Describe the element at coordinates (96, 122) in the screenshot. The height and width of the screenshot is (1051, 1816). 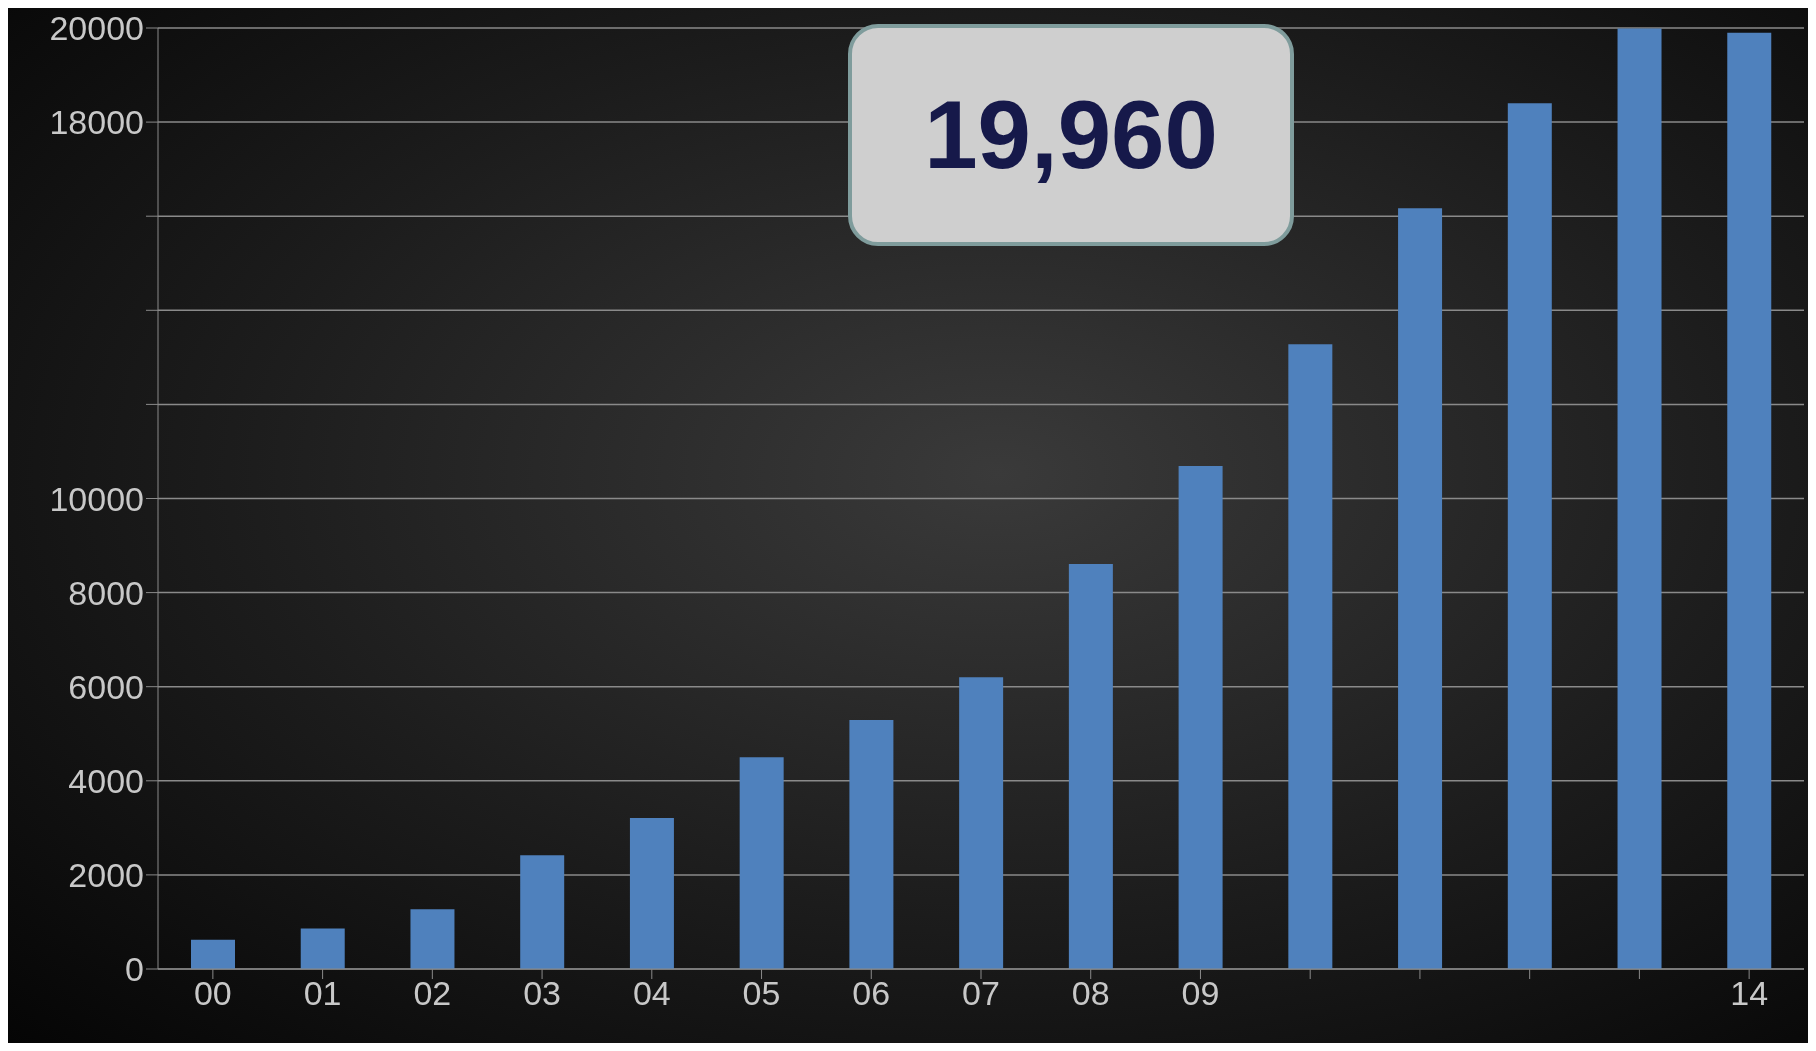
I see `y-tick-label: 18000` at that location.